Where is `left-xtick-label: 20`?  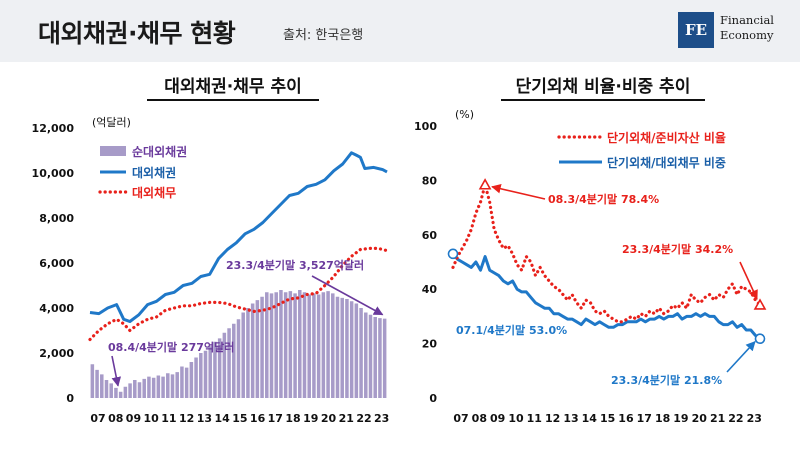
left-xtick-label: 20 is located at coordinates (329, 418).